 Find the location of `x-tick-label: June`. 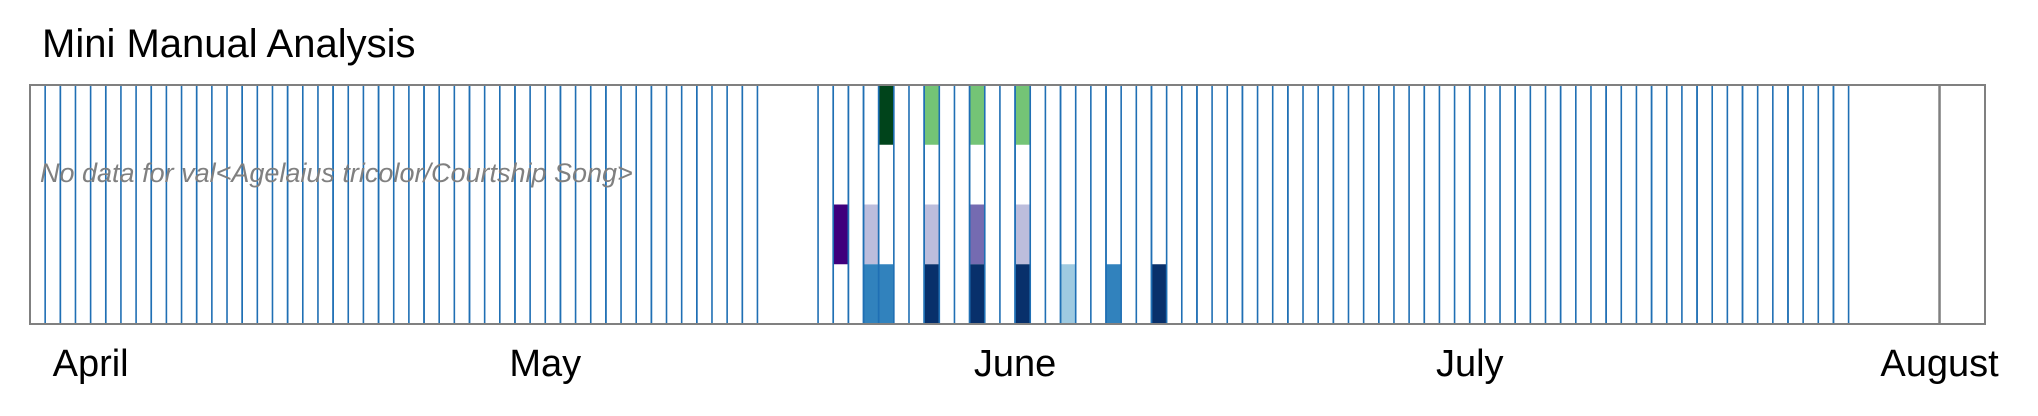

x-tick-label: June is located at coordinates (1015, 364).